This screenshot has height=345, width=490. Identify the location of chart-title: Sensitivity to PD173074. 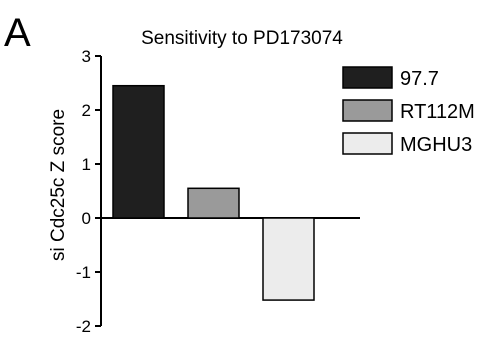
(242, 38).